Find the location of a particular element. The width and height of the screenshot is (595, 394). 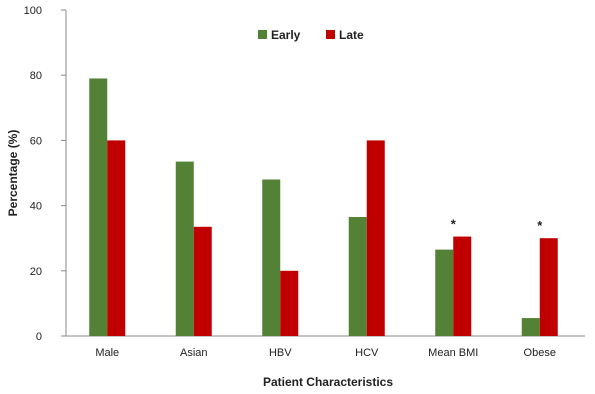

legend-label-late: Late is located at coordinates (351, 35).